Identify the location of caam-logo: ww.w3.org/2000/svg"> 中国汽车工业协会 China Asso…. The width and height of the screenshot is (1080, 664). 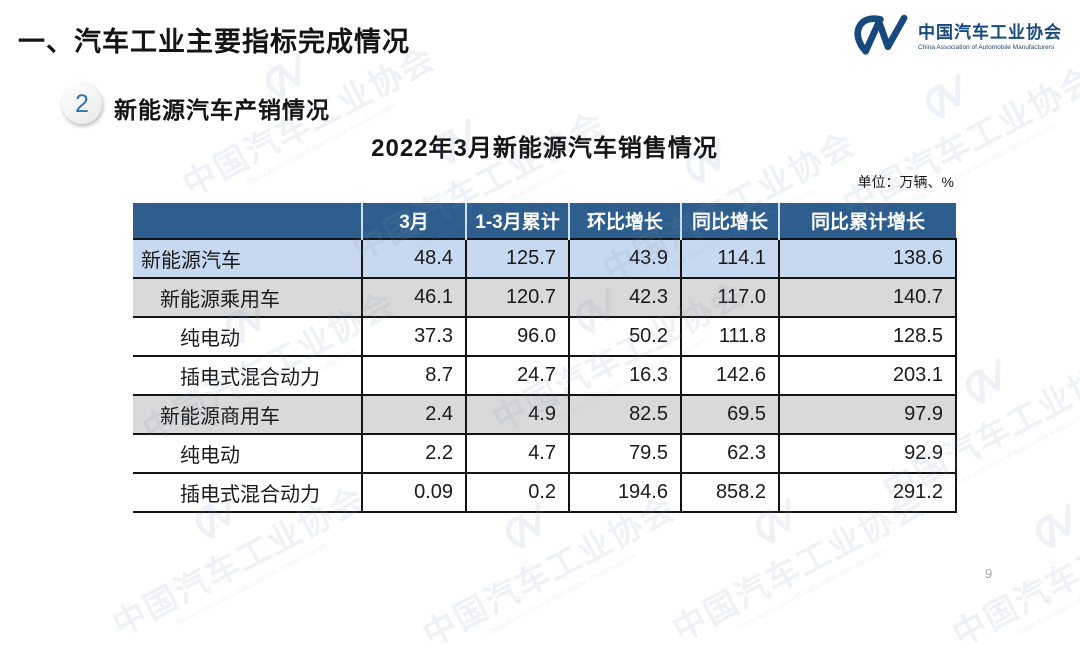
(955, 37).